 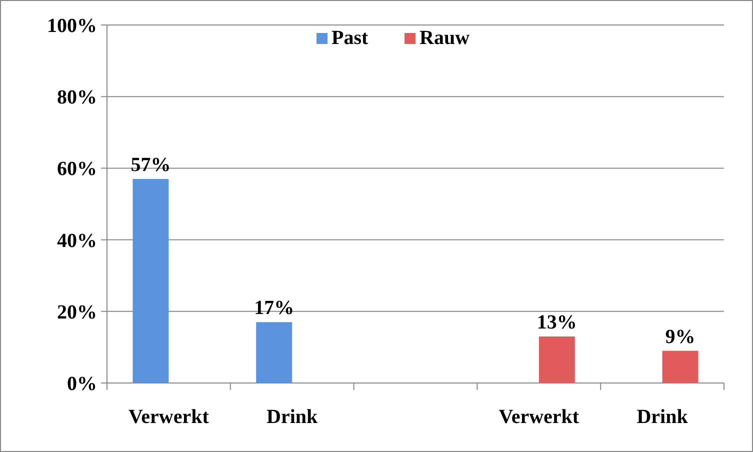 What do you see at coordinates (82, 384) in the screenshot?
I see `y-tick-label: 0%` at bounding box center [82, 384].